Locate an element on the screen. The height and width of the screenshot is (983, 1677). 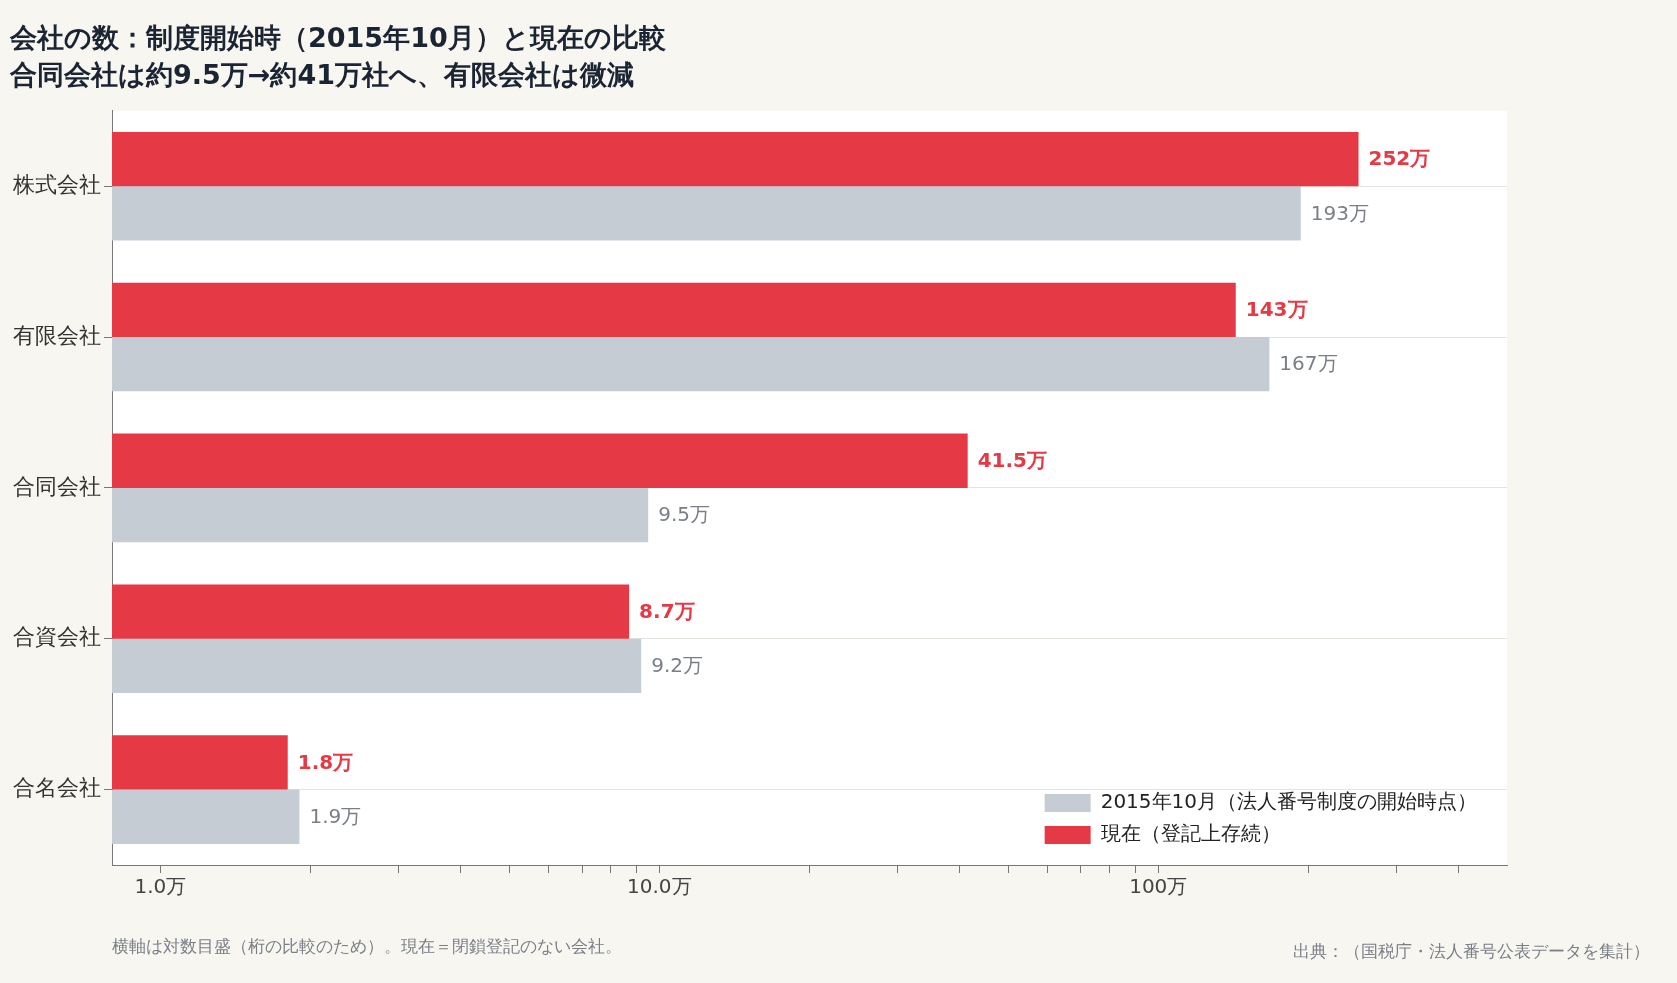
data-label: 167万 is located at coordinates (1308, 363).